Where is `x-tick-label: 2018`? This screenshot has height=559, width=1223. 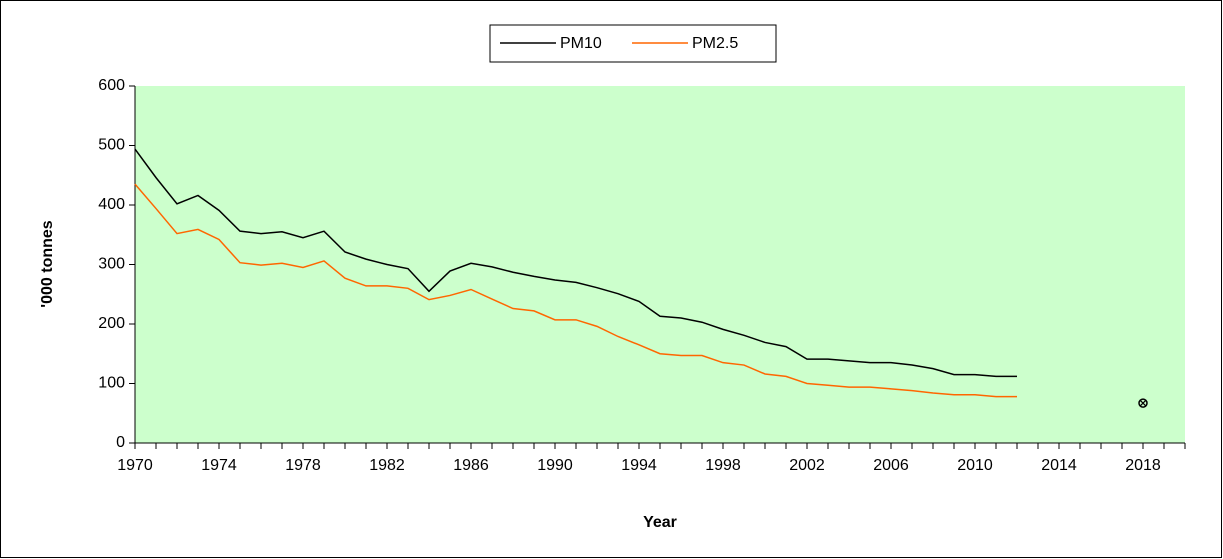 x-tick-label: 2018 is located at coordinates (1143, 465).